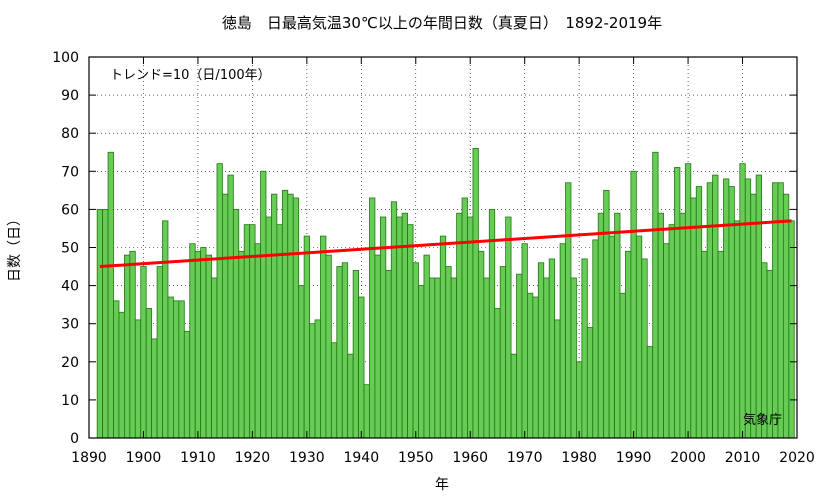 Image resolution: width=833 pixels, height=498 pixels. I want to click on bar-1974, so click(546, 358).